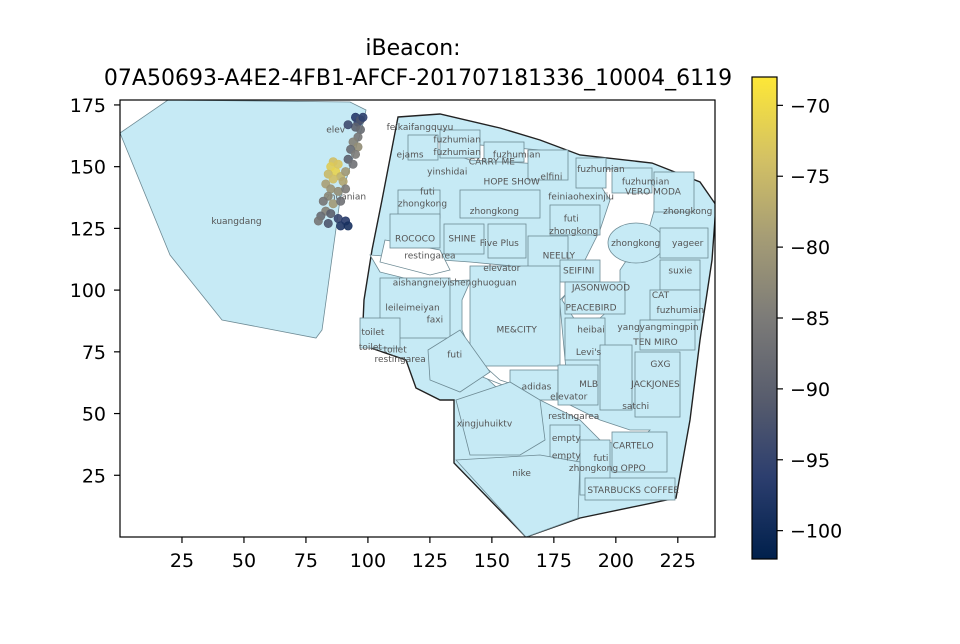 The image size is (960, 644). I want to click on y-tick-label: 125, so click(88, 229).